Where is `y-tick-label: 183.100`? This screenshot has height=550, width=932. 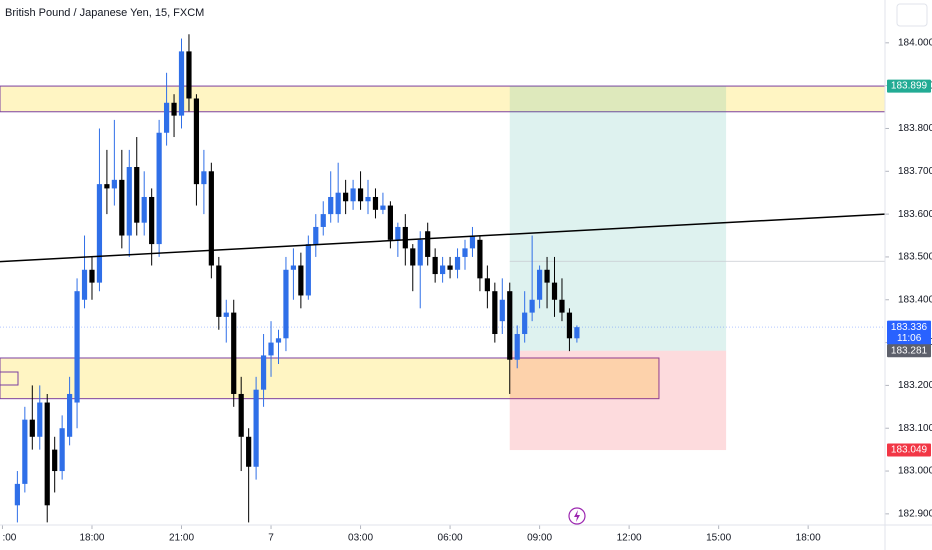 y-tick-label: 183.100 is located at coordinates (915, 428).